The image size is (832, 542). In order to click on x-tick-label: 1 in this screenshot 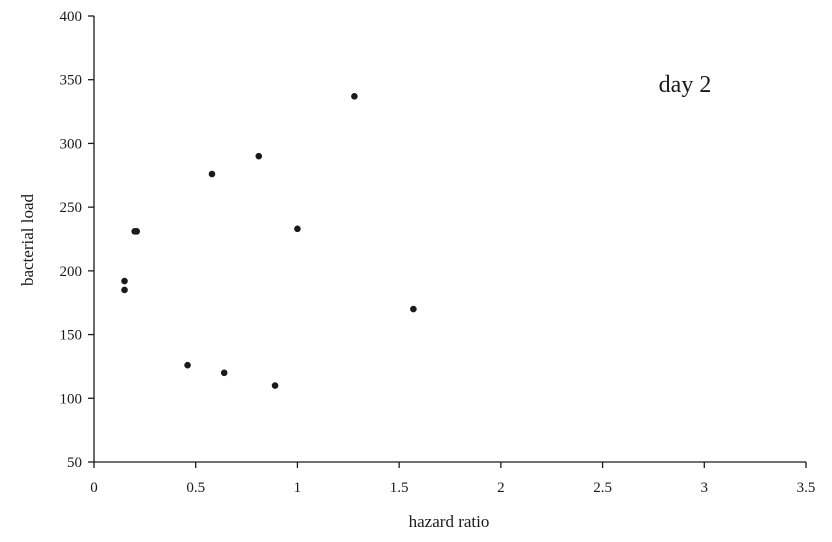, I will do `click(298, 488)`.